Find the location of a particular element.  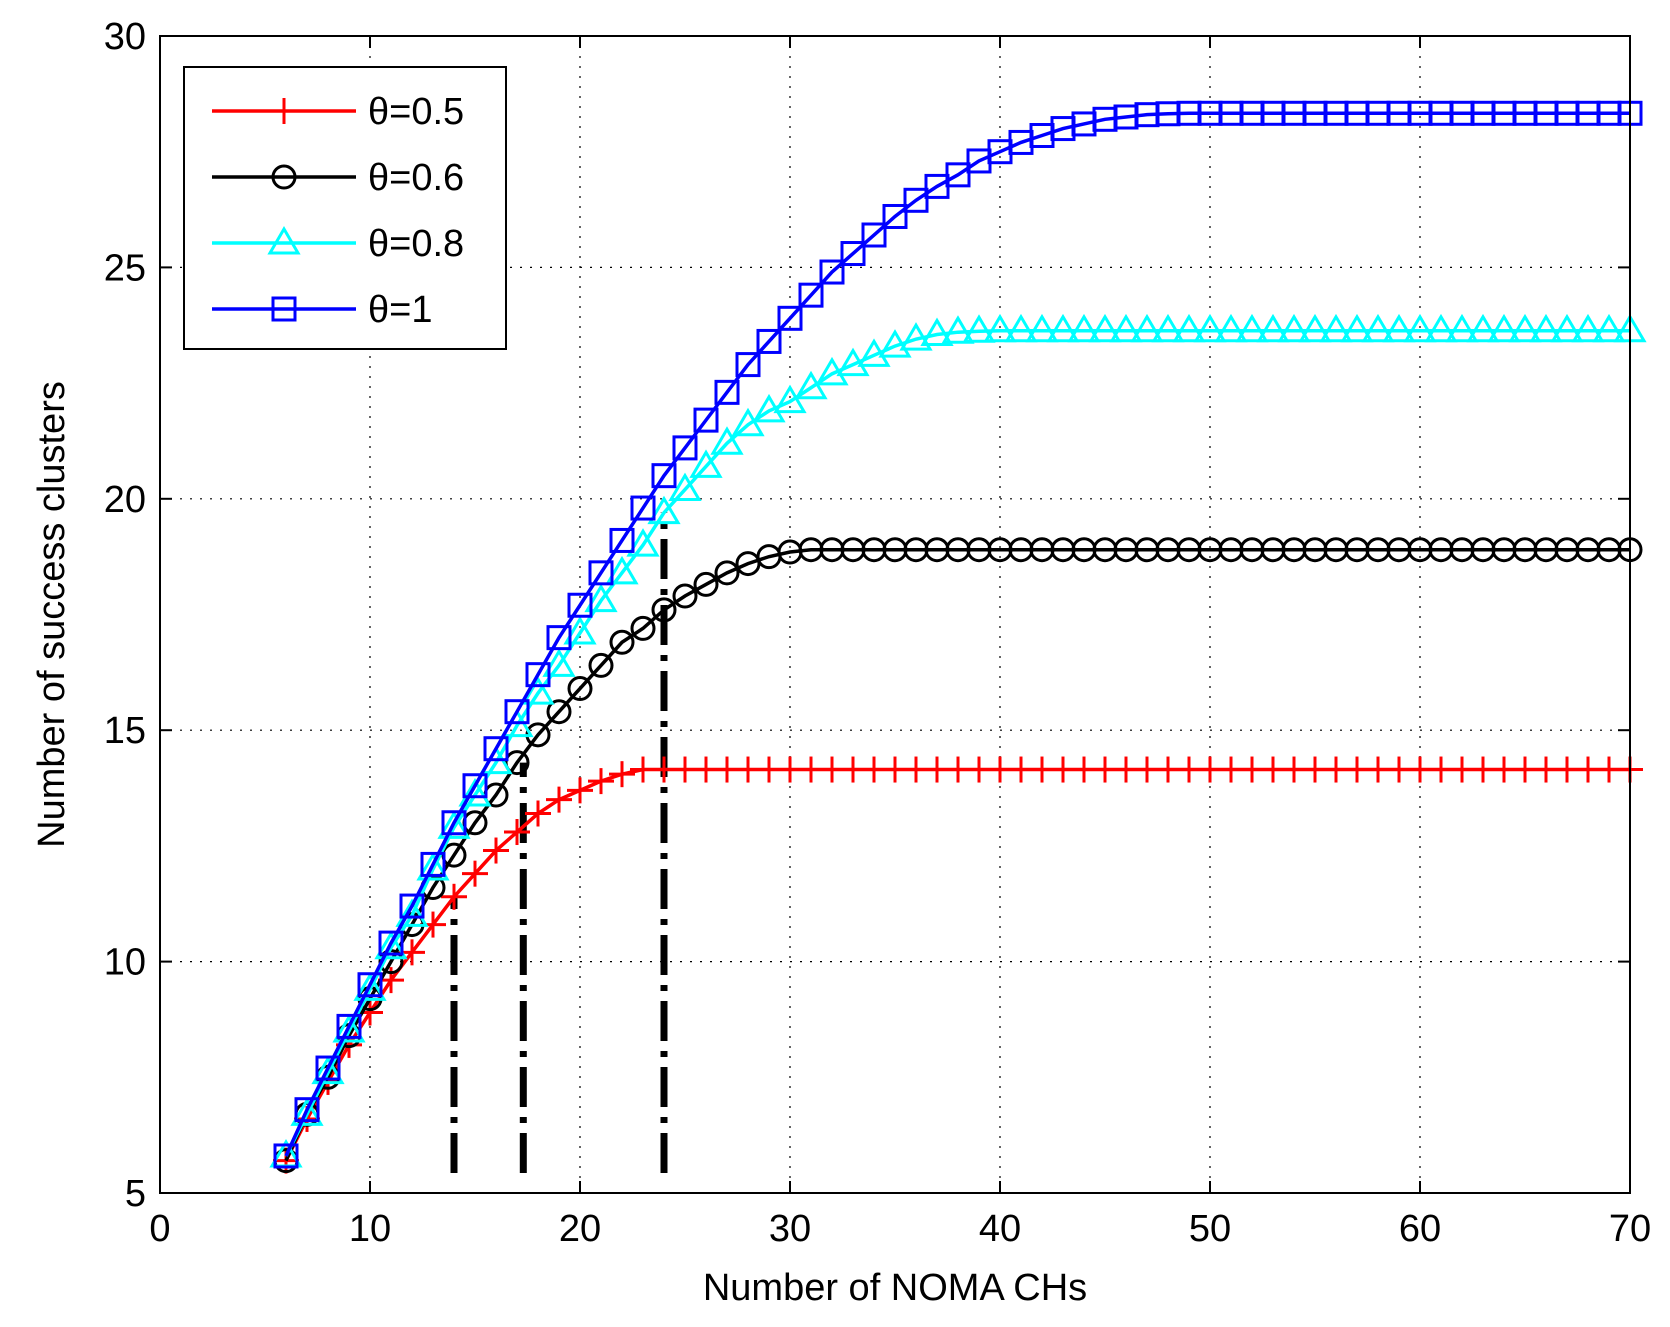

legend-label: θ=0.5 is located at coordinates (416, 112).